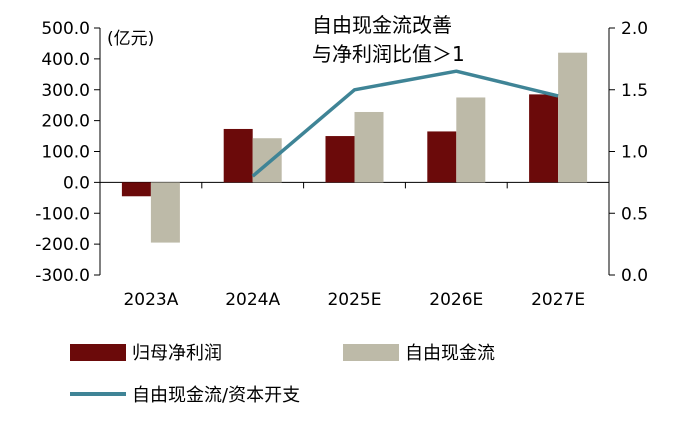 The height and width of the screenshot is (436, 681). I want to click on y-right-tick-label: 1.0, so click(634, 153).